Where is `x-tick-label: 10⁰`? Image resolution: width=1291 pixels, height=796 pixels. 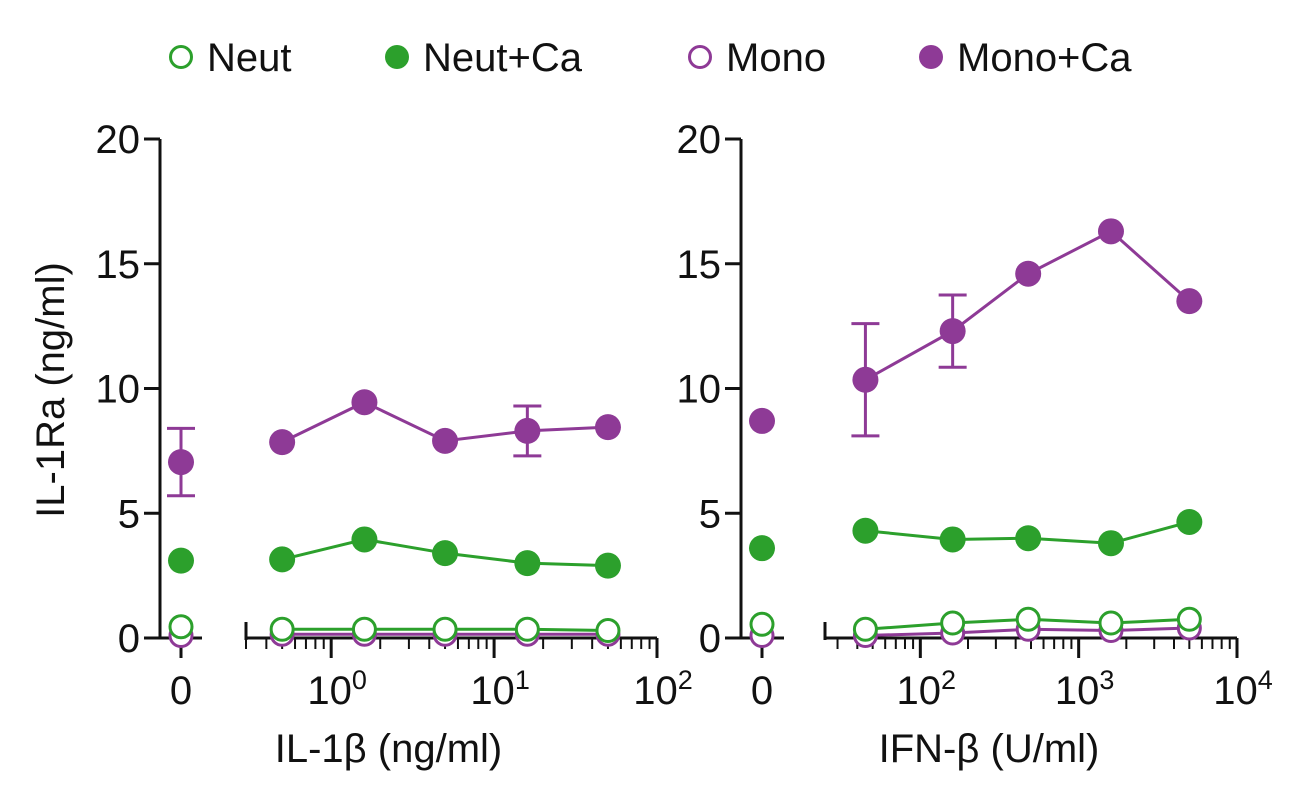
x-tick-label: 10⁰ is located at coordinates (337, 689).